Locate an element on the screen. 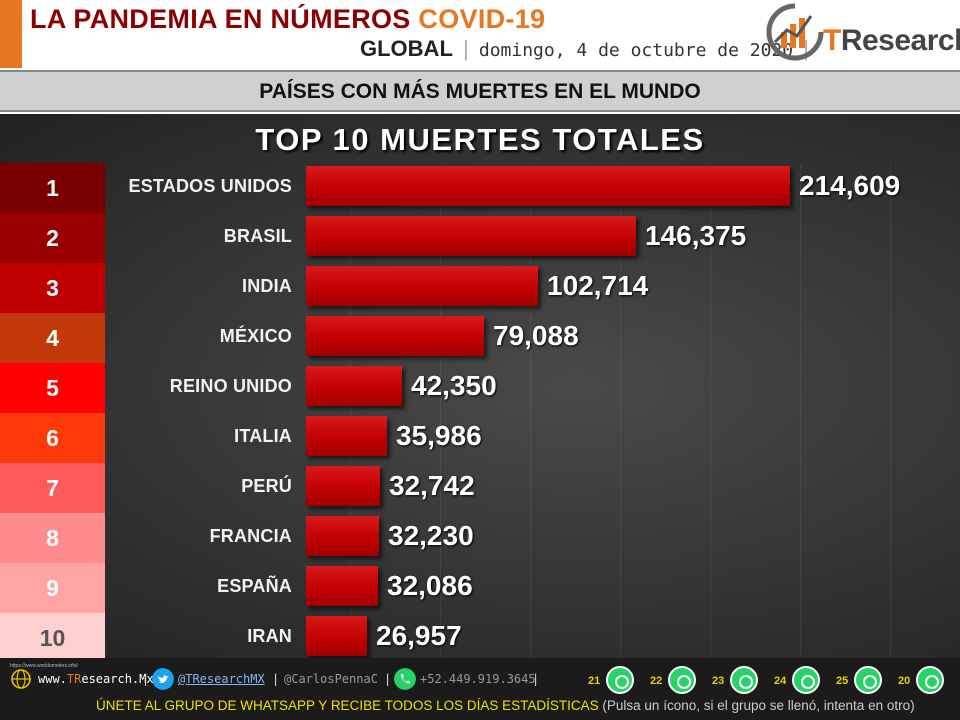  rank-badge: 7 is located at coordinates (52, 488).